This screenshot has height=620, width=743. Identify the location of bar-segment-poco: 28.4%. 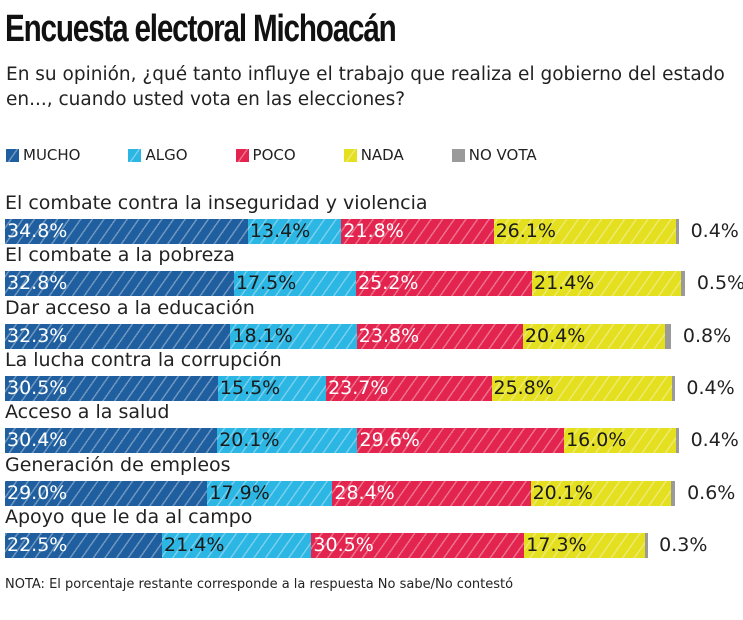
(431, 493).